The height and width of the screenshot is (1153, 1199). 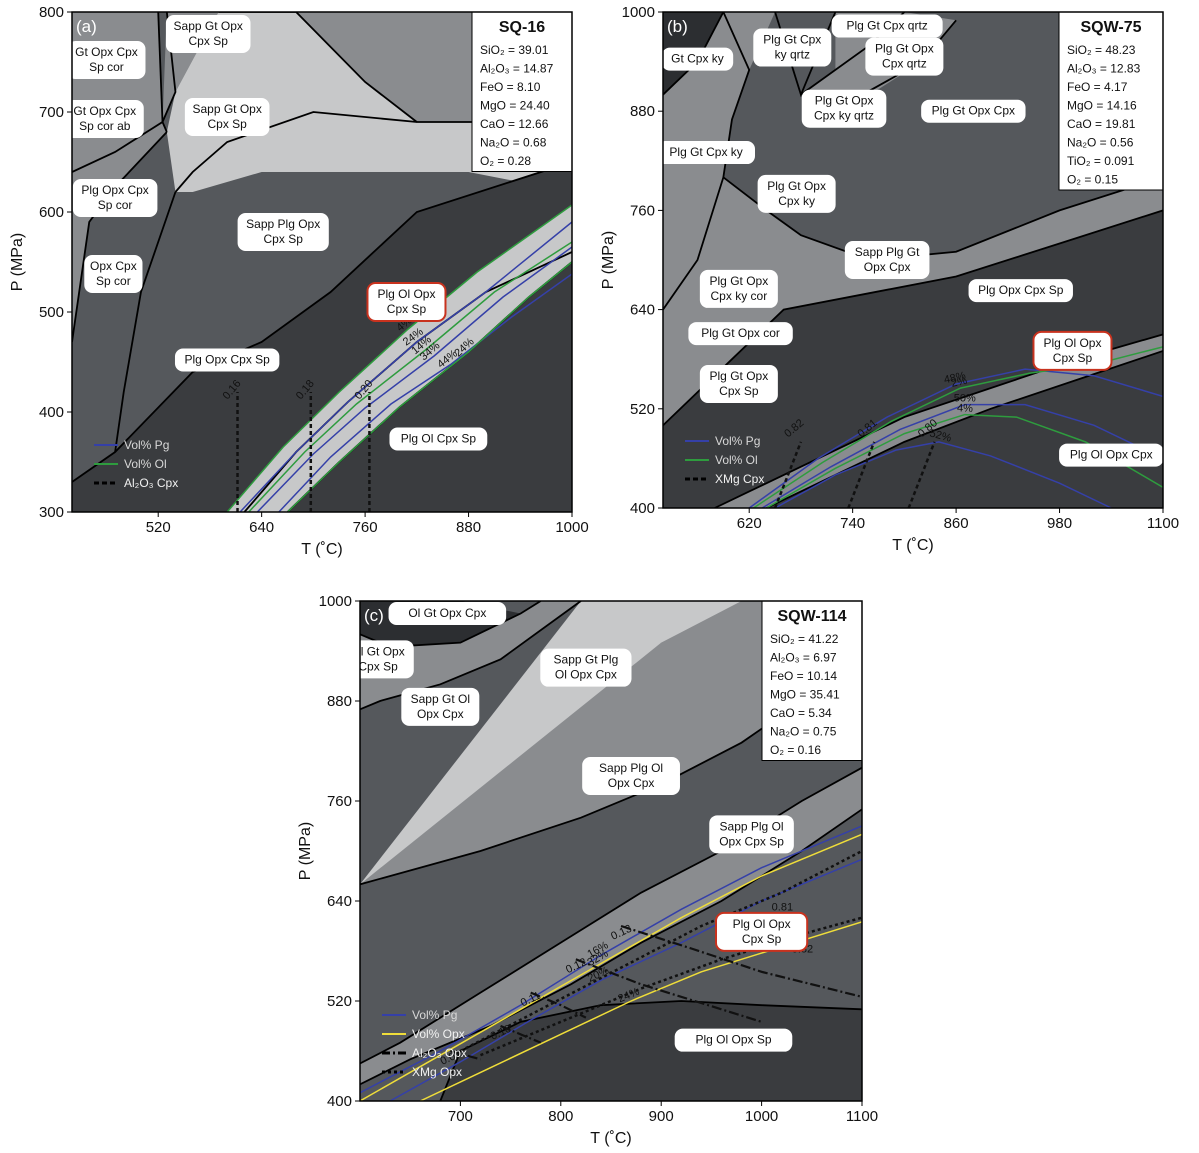 What do you see at coordinates (1104, 69) in the screenshot?
I see `composition-line: Al₂O₃ = 12.83` at bounding box center [1104, 69].